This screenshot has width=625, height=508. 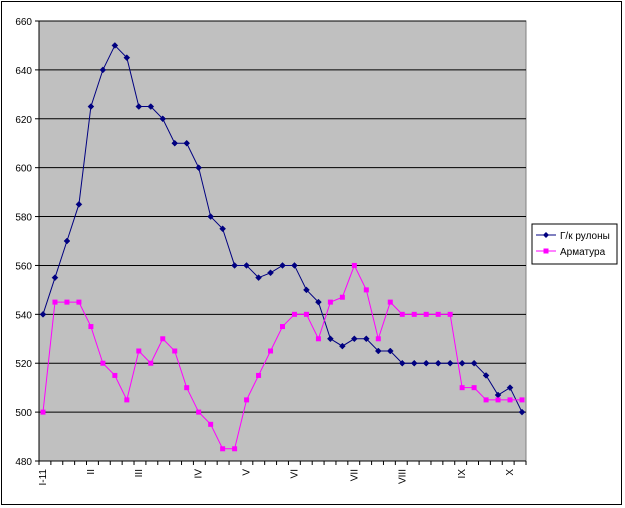 I want to click on x-tick-label: VIII, so click(x=402, y=476).